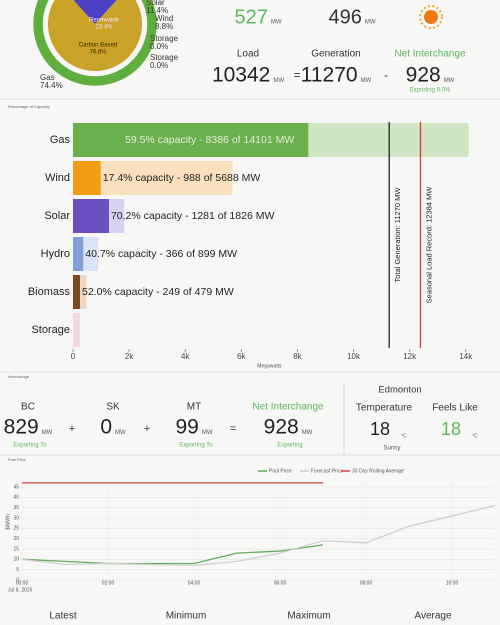 The width and height of the screenshot is (500, 625). Describe the element at coordinates (16, 508) in the screenshot. I see `y-tick-label: 35` at that location.